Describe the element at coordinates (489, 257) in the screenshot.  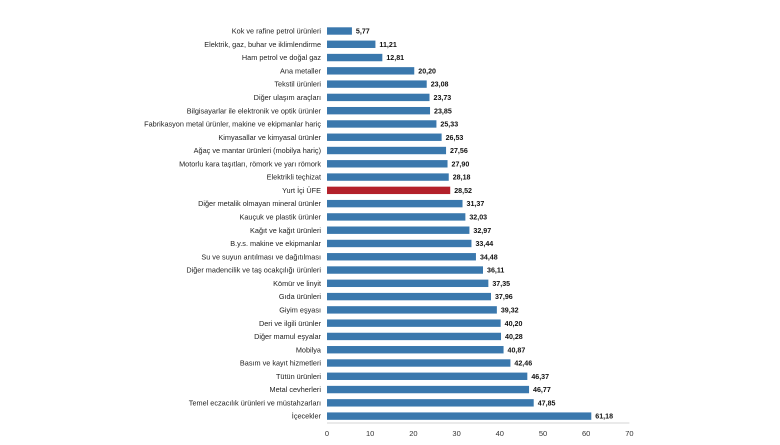
I see `value-label: 34,48` at that location.